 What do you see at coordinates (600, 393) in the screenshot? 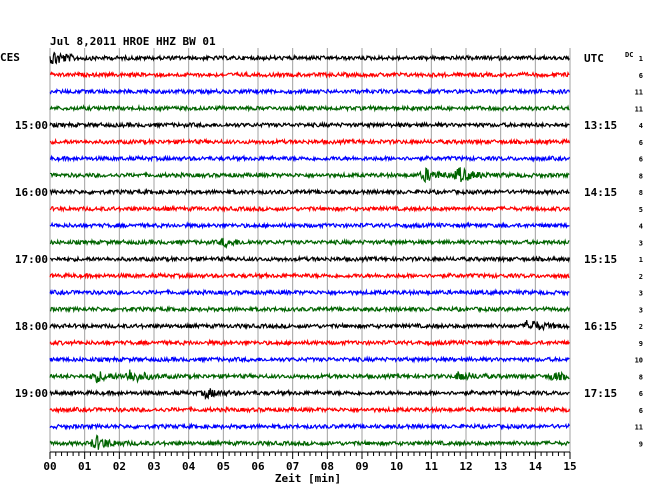
I see `right-hour-label: 17:15` at bounding box center [600, 393].